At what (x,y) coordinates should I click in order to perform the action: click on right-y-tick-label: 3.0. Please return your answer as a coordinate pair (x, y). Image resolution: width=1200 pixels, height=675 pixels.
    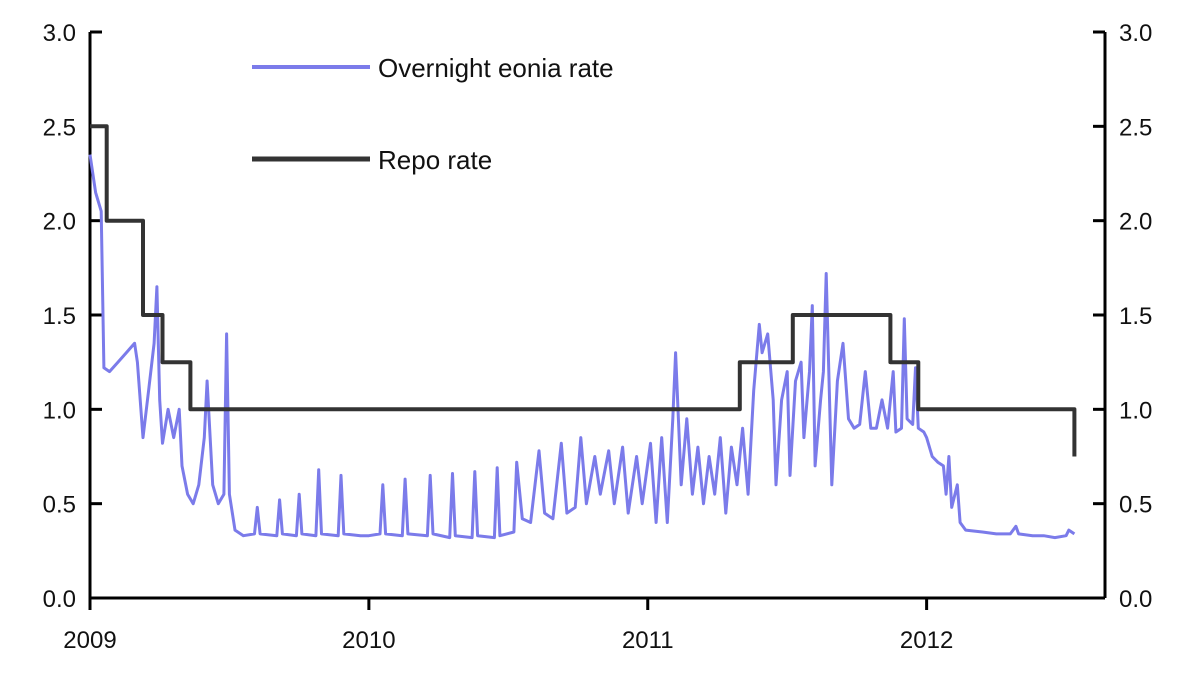
    Looking at the image, I should click on (1135, 33).